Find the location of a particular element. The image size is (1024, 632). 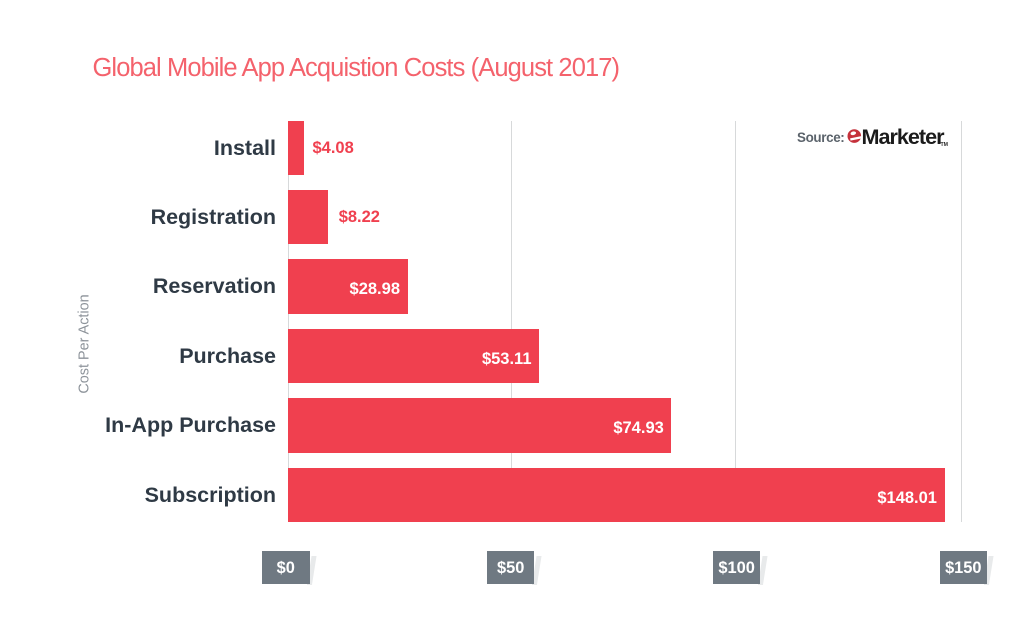

svg-text: Marketer is located at coordinates (904, 136).